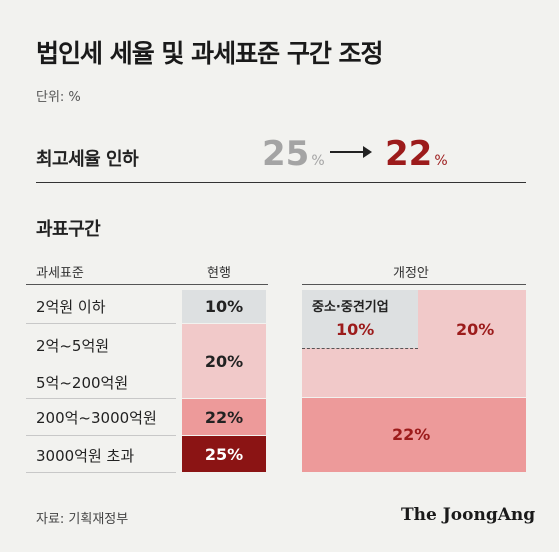  What do you see at coordinates (73, 346) in the screenshot?
I see `bracket-row: 2억~5억원` at bounding box center [73, 346].